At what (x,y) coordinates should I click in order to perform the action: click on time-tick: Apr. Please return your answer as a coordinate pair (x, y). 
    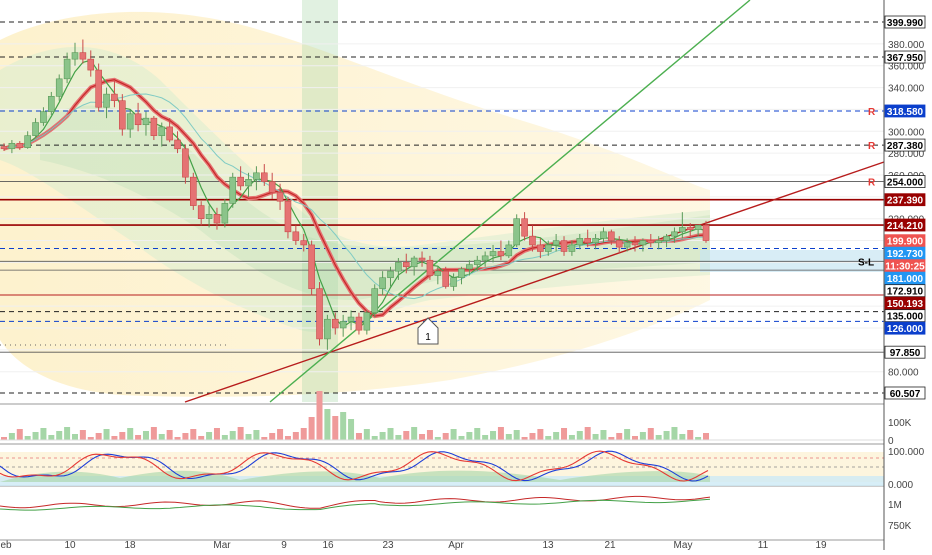
    Looking at the image, I should click on (456, 545).